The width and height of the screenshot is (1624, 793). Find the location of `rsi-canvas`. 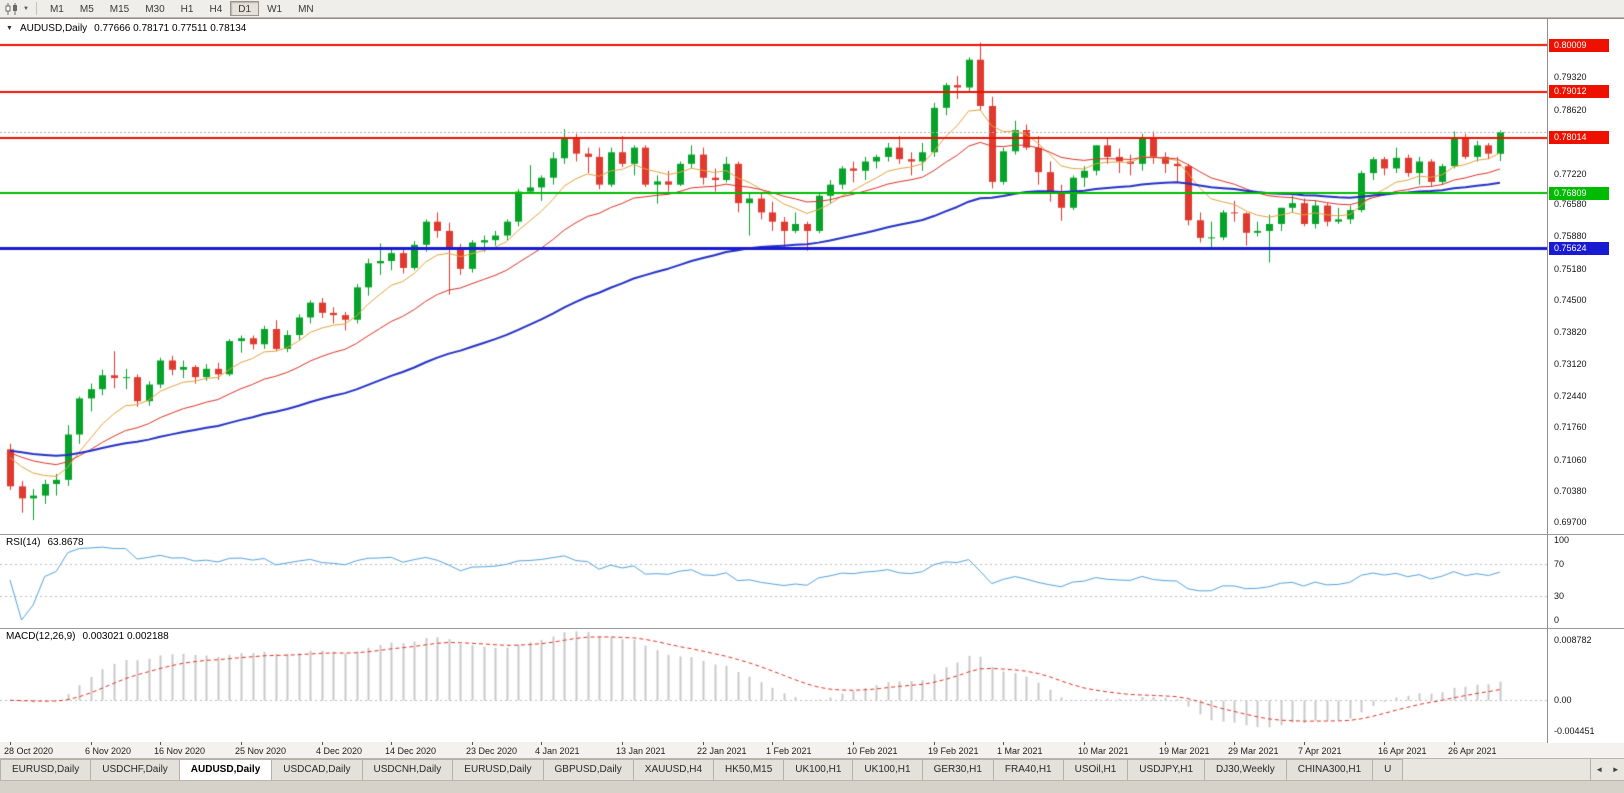

rsi-canvas is located at coordinates (773, 581).